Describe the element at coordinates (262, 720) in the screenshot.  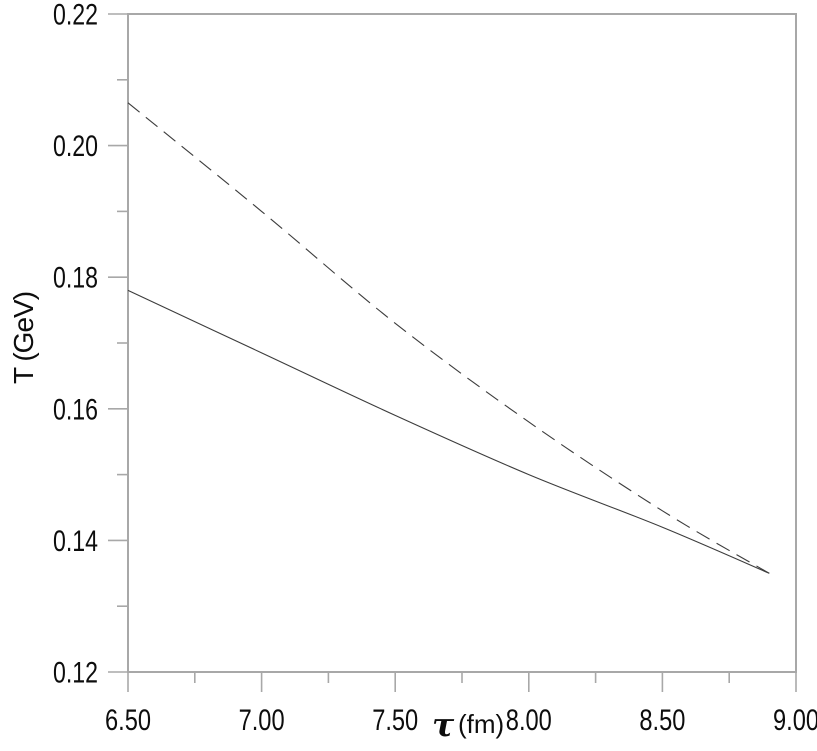
I see `x-tick-label: 7.00` at that location.